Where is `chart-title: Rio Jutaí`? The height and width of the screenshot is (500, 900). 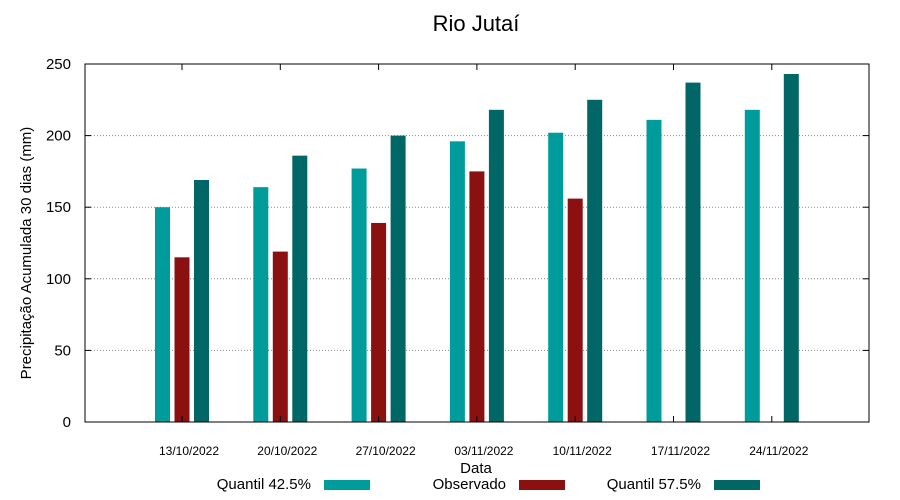
chart-title: Rio Jutaí is located at coordinates (476, 23).